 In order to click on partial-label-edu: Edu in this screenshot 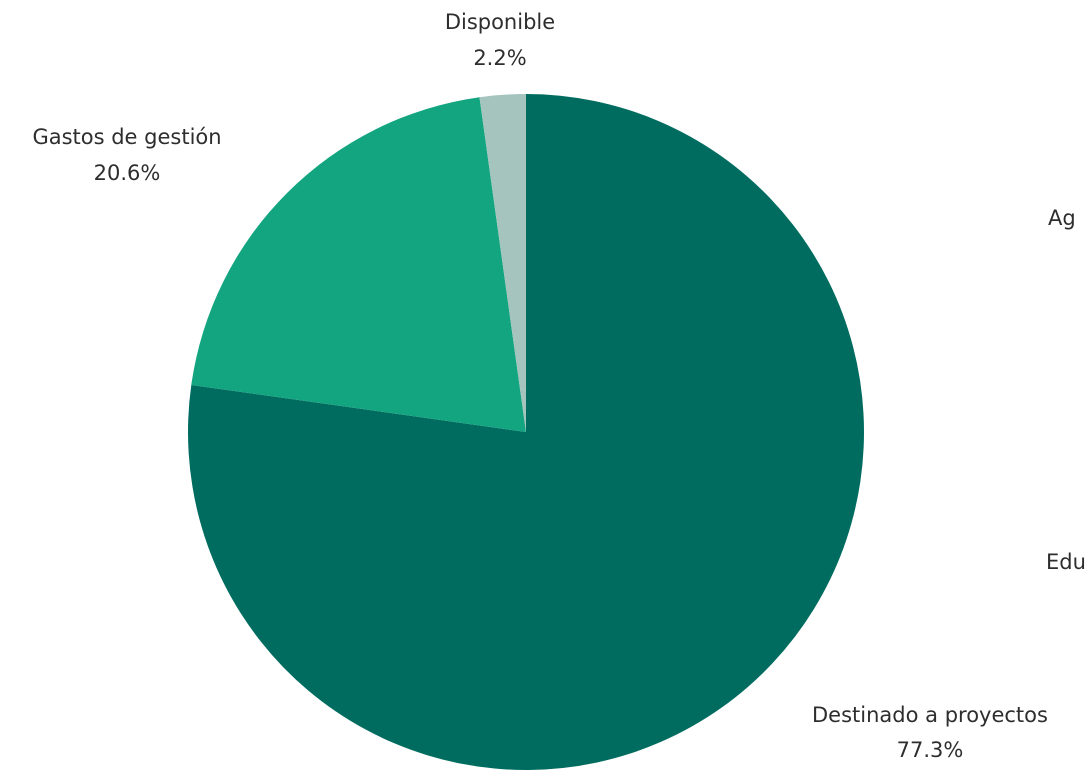, I will do `click(1066, 562)`.